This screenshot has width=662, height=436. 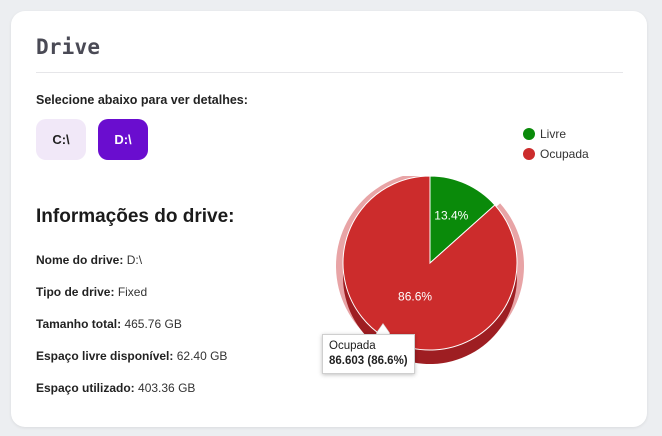 I want to click on info-label: Tamanho total:, so click(x=79, y=324).